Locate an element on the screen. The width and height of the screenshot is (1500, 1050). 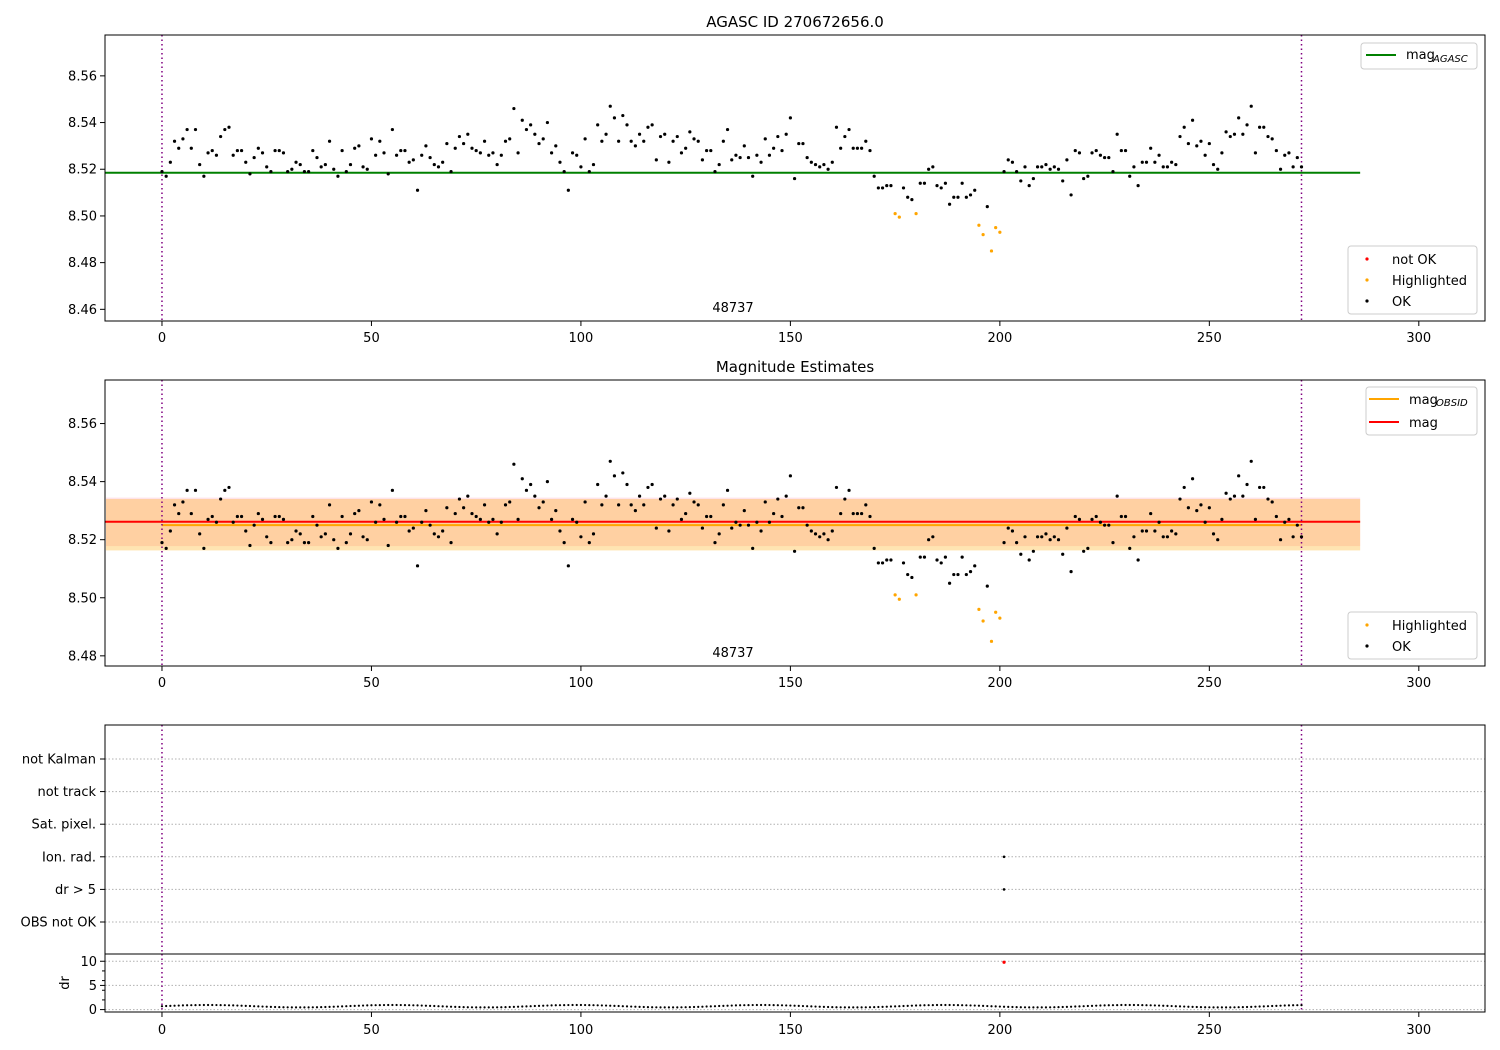
y-tick-label: 8.52 is located at coordinates (82, 540).